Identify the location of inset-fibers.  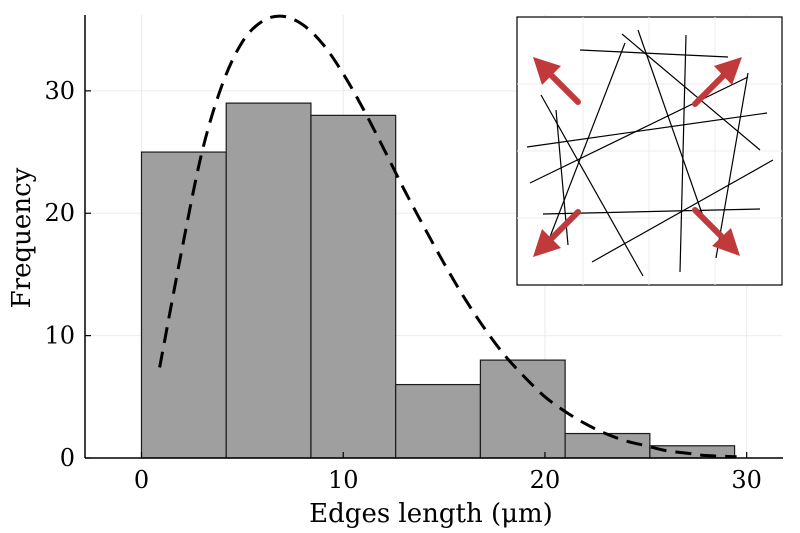
(650, 153).